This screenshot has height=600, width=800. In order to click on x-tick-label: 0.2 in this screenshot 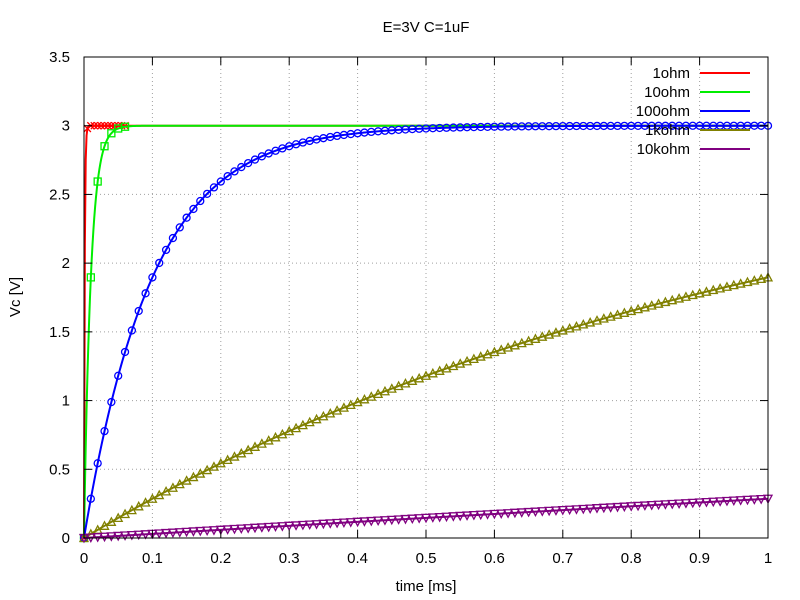, I will do `click(220, 558)`.